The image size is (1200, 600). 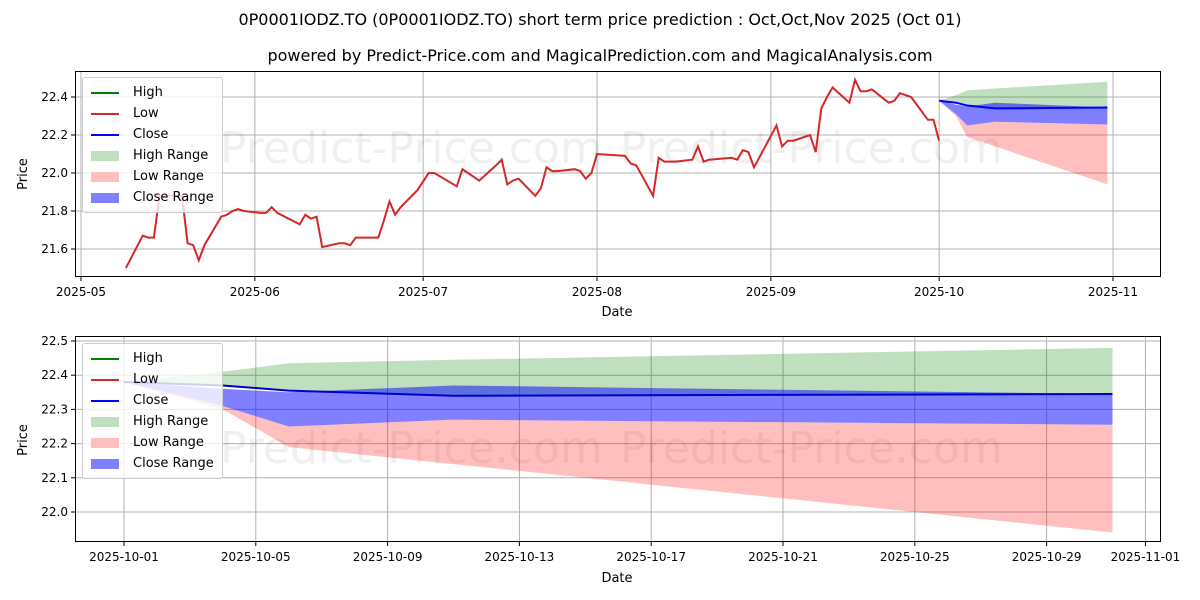 I want to click on top-xtick-label: 2025-09, so click(x=771, y=292).